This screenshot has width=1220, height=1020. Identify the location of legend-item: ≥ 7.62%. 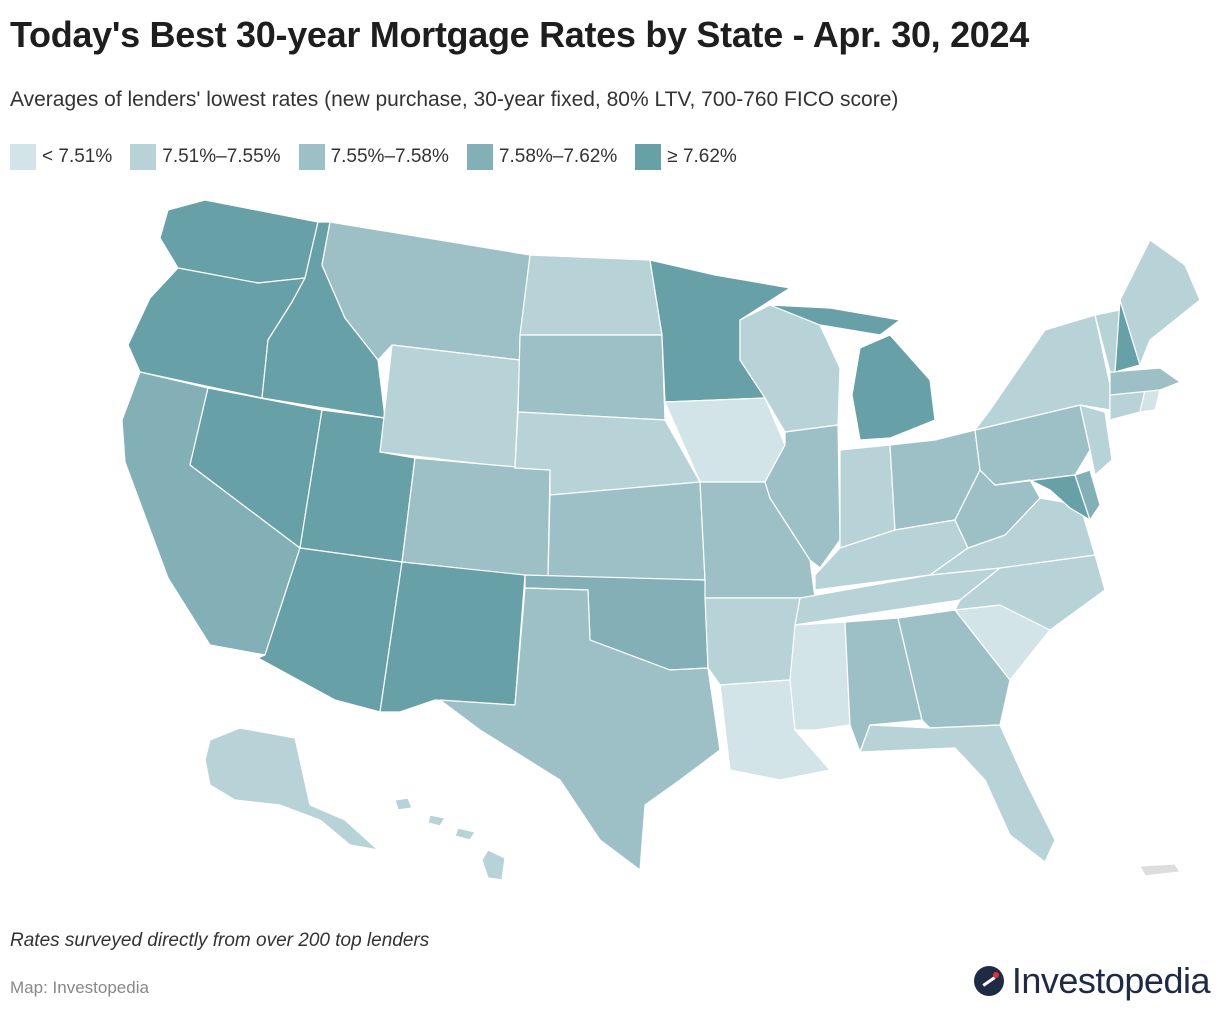
(686, 157).